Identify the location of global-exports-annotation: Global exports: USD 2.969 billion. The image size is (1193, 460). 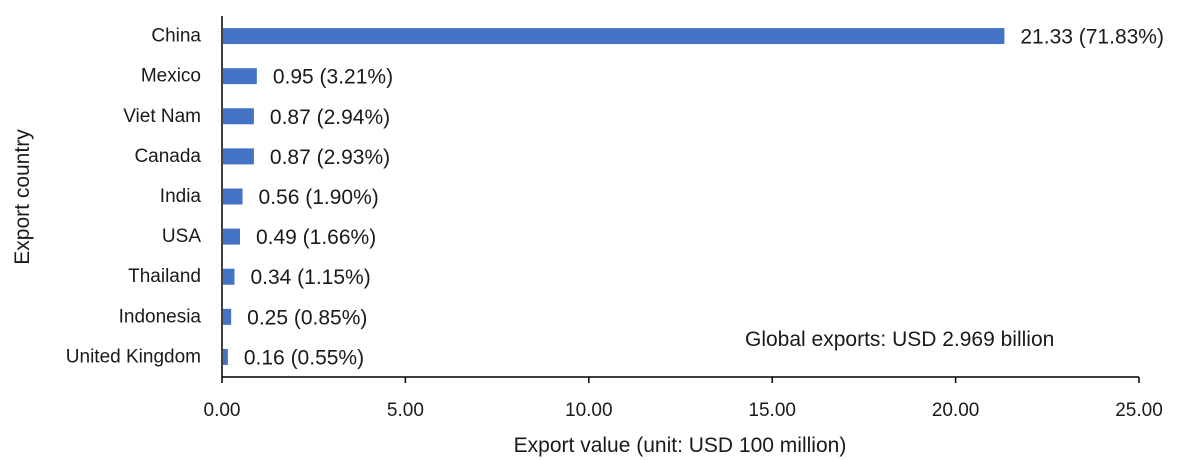
(899, 339).